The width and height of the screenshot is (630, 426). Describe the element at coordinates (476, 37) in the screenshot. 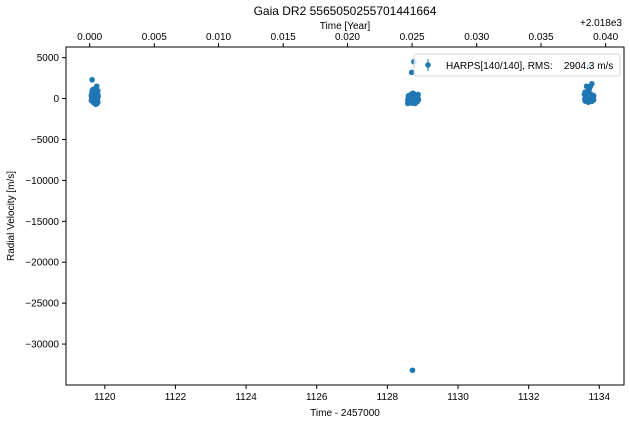

I see `top-x-tick-label: 0.030` at that location.